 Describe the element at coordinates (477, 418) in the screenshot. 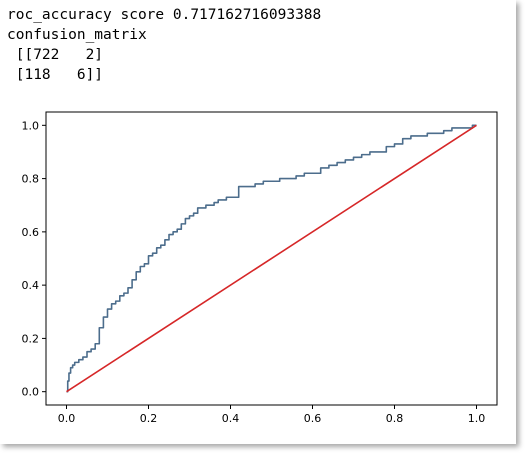

I see `x-tick-label: 1.0` at that location.